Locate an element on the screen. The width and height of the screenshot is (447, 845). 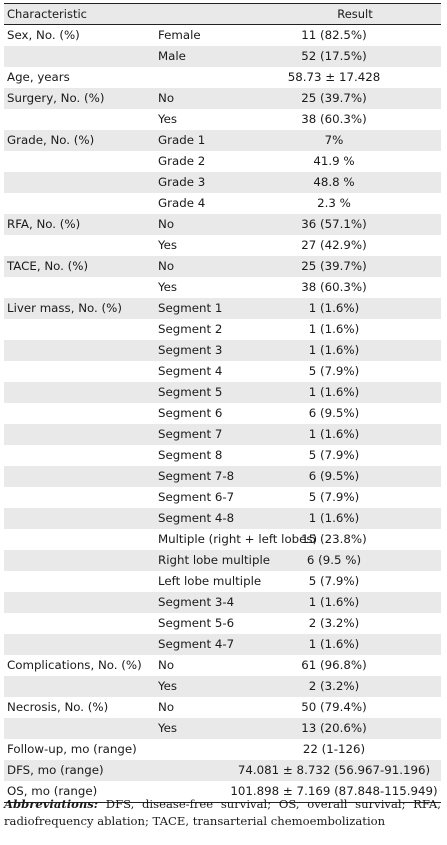
table-row: Necrosis, No. (%) No 50 (79.4%) is located at coordinates (222, 707).